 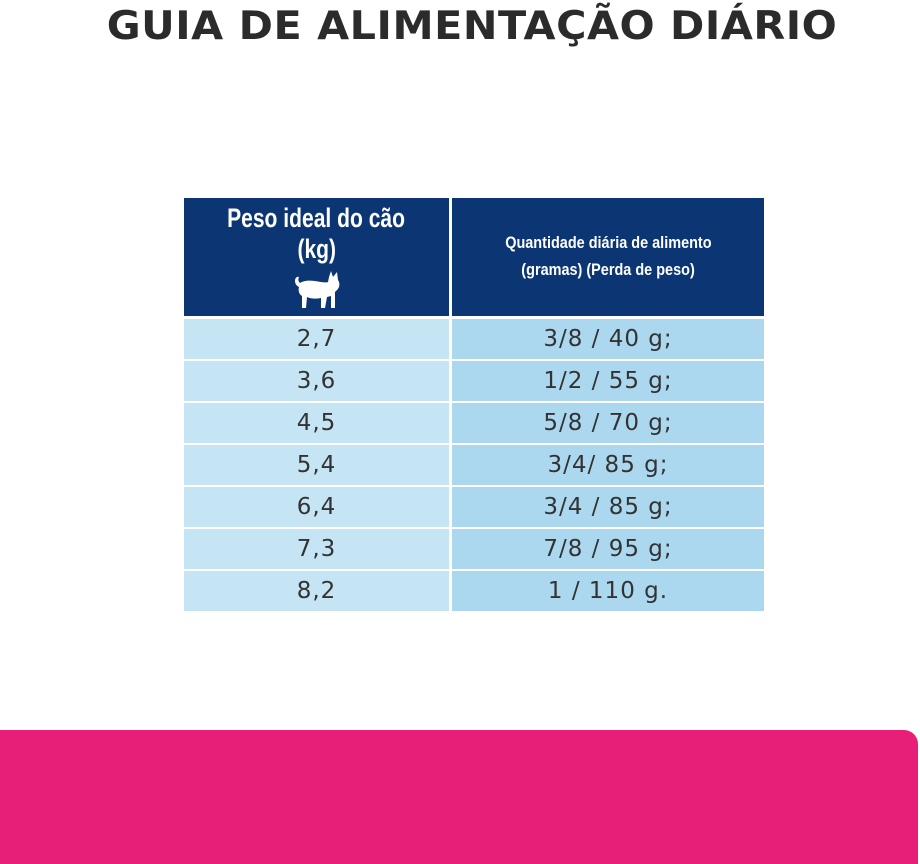 I want to click on table-row: 5,4 3/4/ 85 g;, so click(x=474, y=465).